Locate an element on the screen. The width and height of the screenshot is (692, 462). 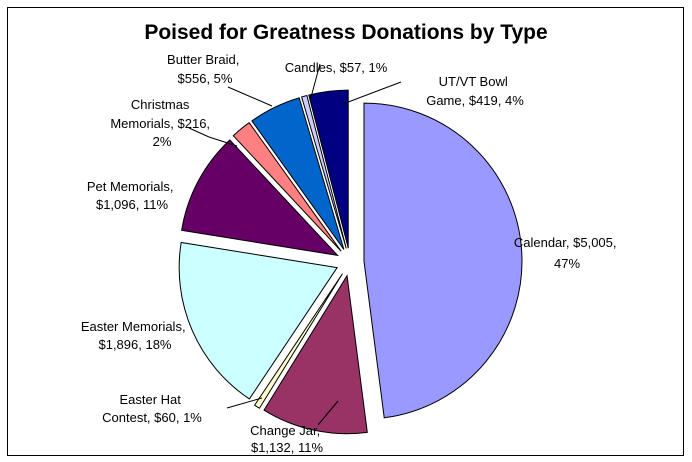
label-easter-hat-contest: Easter Hat Contest, $60, 1% is located at coordinates (152, 408).